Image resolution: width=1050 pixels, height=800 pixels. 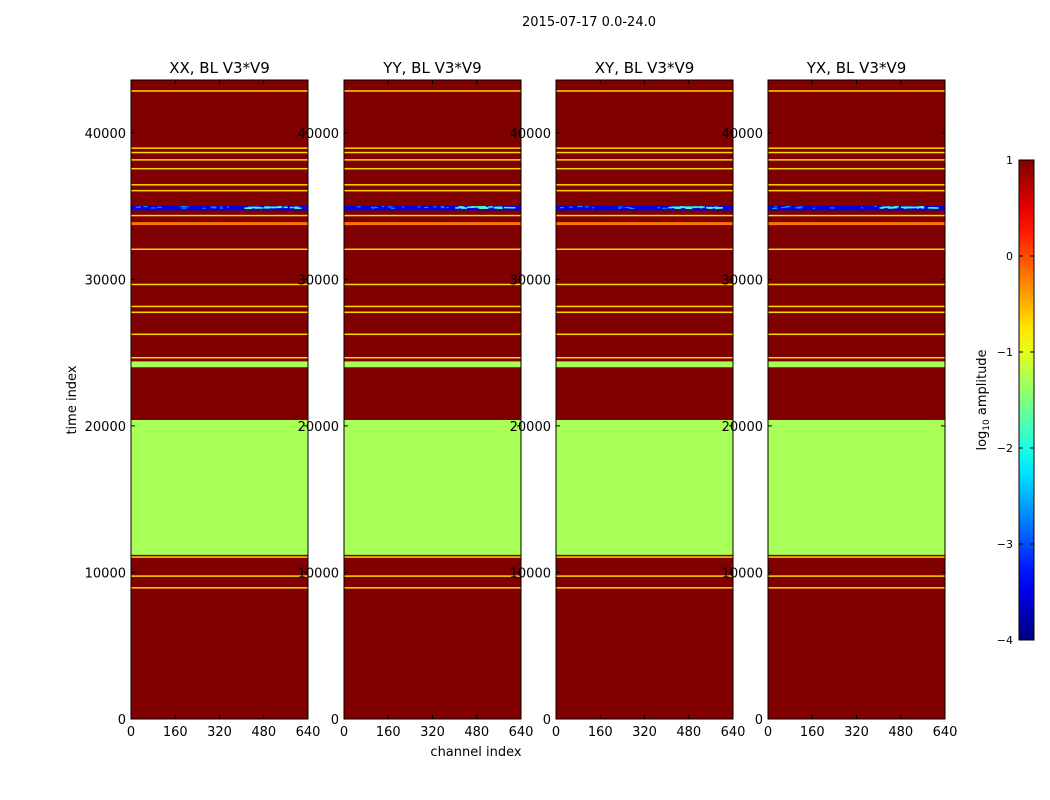 I want to click on x-tick-label: 160, so click(x=175, y=732).